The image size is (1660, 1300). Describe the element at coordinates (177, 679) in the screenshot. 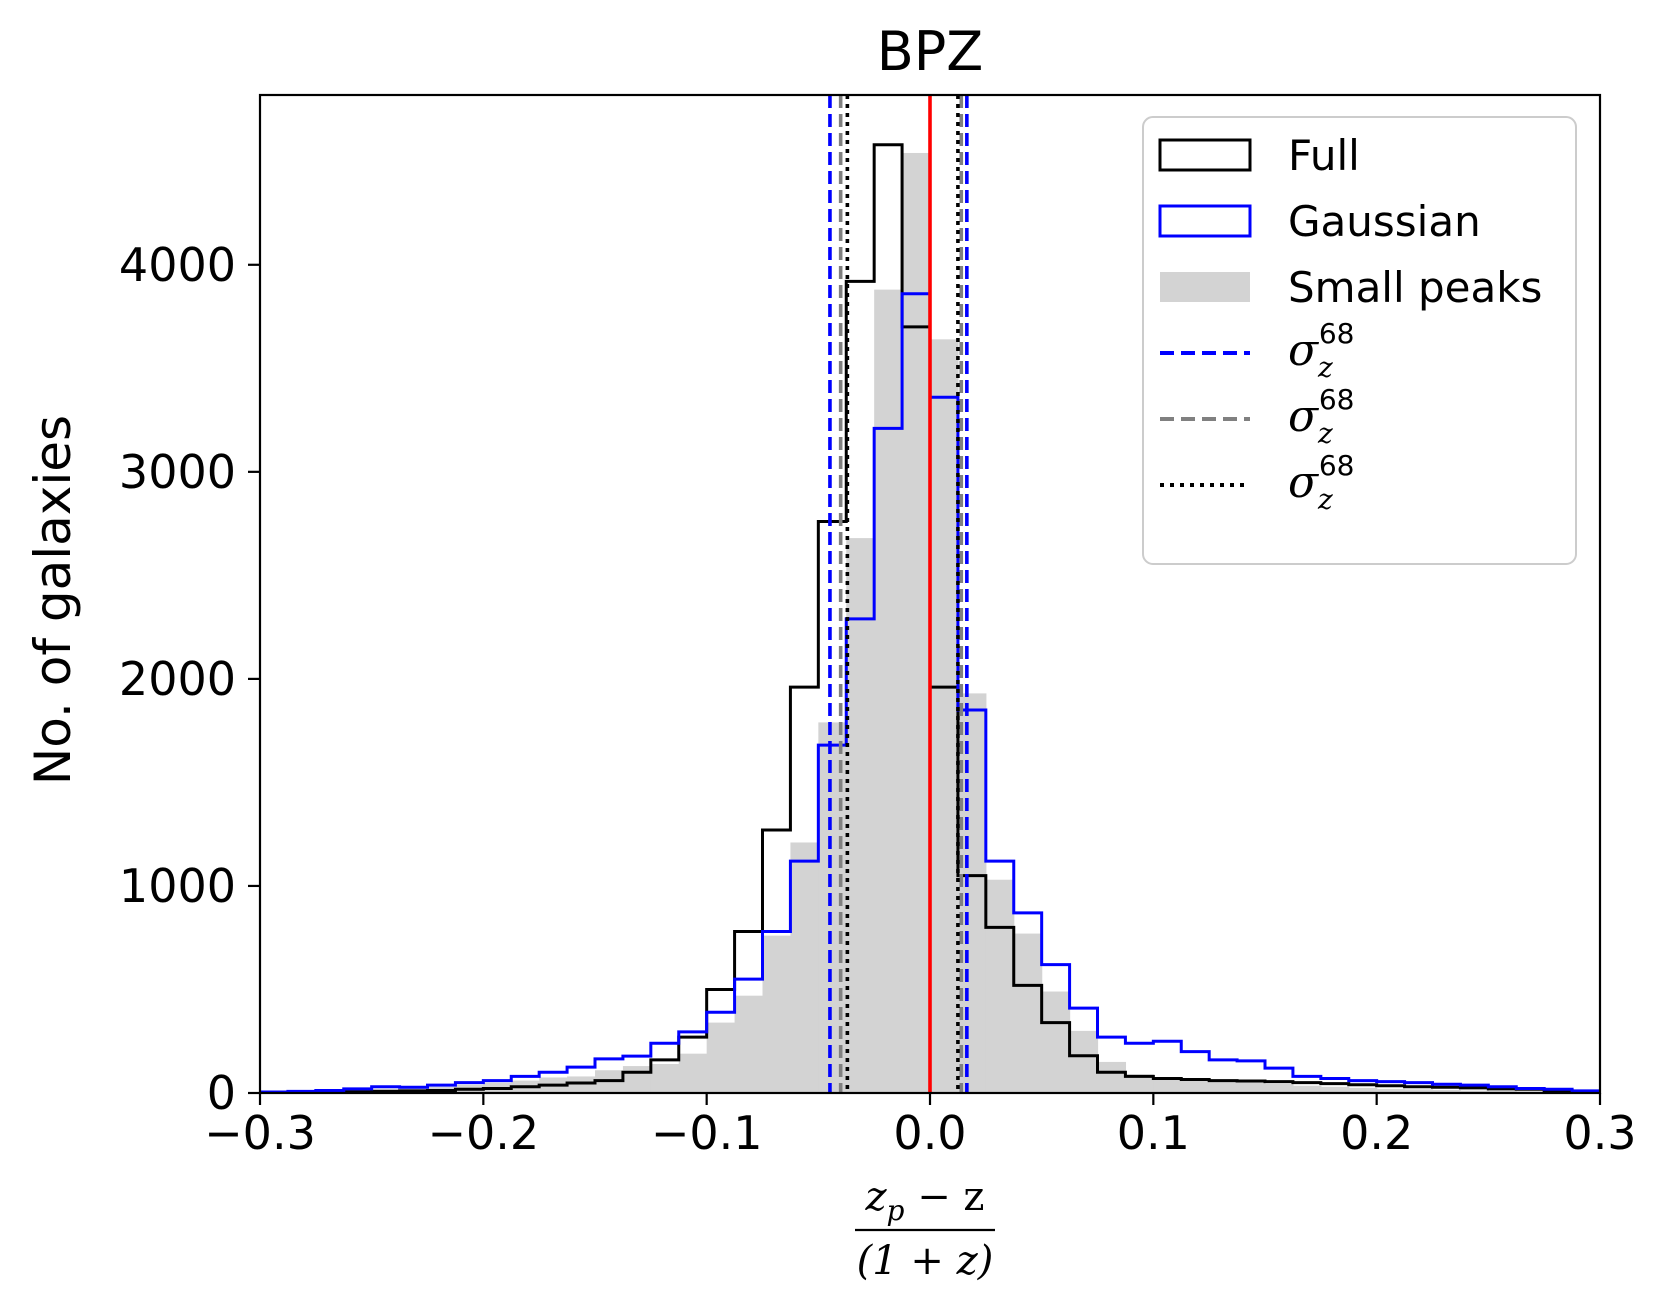

I see `y-tick-label: 2000` at that location.